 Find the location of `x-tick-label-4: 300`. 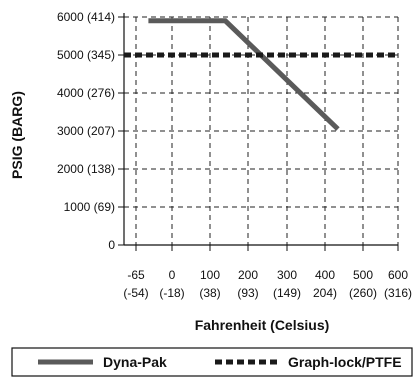

x-tick-label-4: 300 is located at coordinates (287, 275).